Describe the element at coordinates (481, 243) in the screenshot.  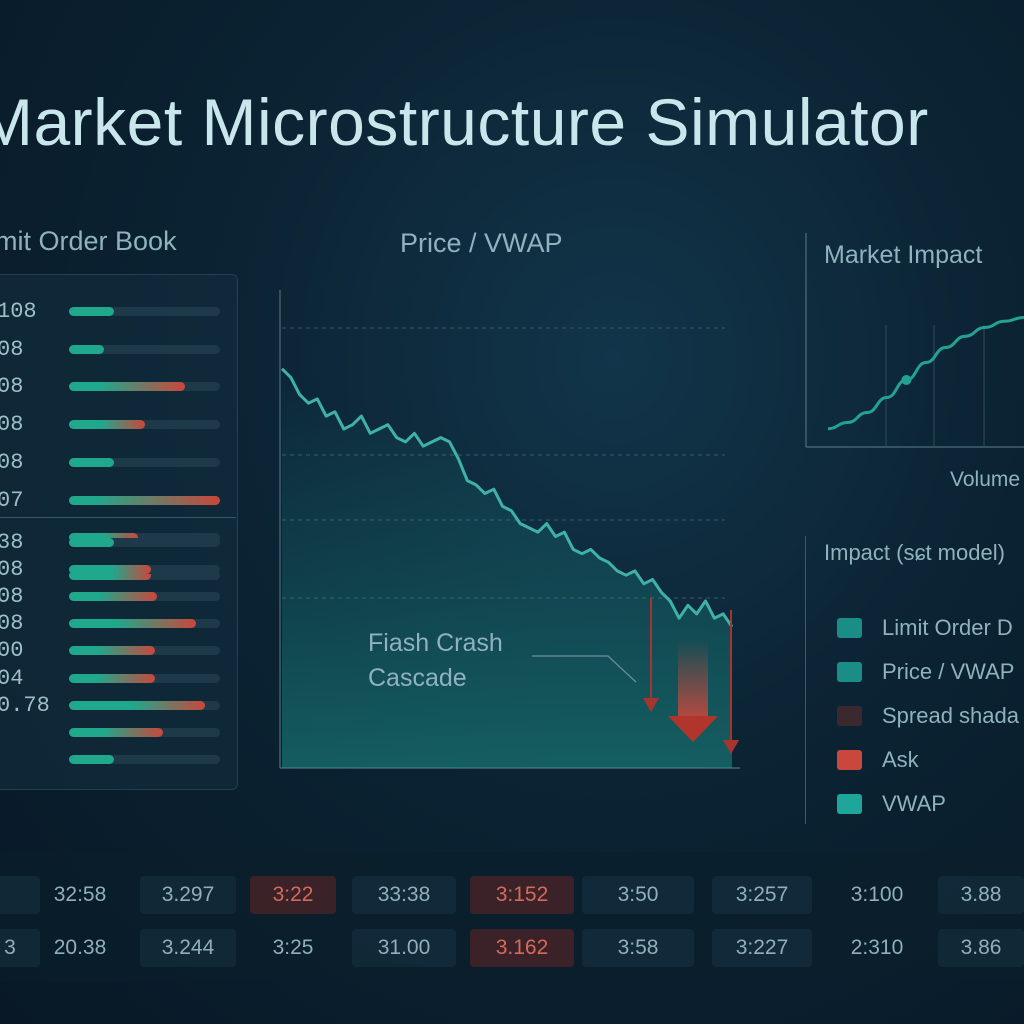
I see `price-chart-label: Price / VWAP` at that location.